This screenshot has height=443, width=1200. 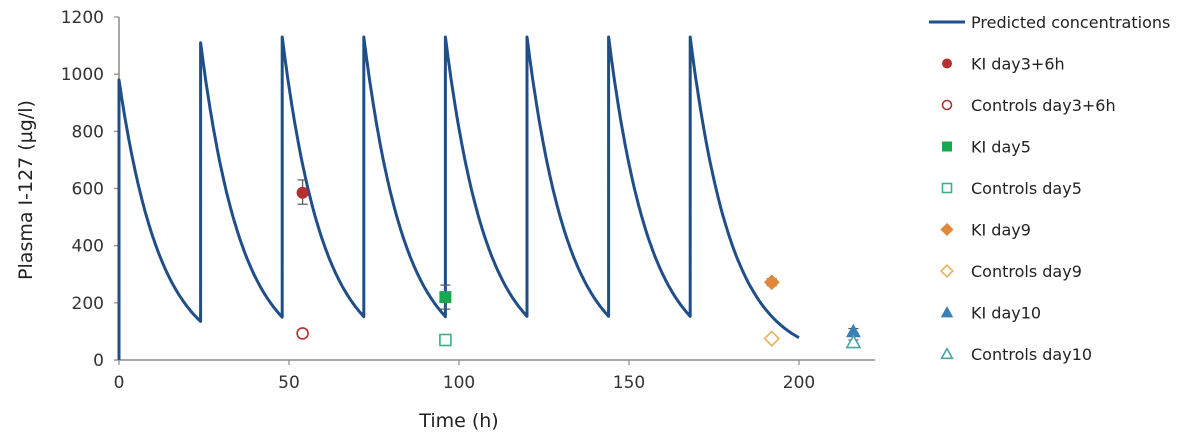 I want to click on legend-label-controls-day9: Controls day9, so click(x=1026, y=271).